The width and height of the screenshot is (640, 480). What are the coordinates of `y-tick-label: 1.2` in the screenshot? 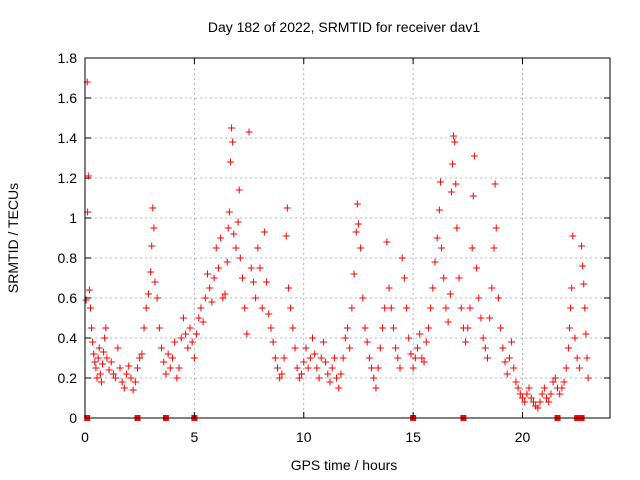 It's located at (68, 178).